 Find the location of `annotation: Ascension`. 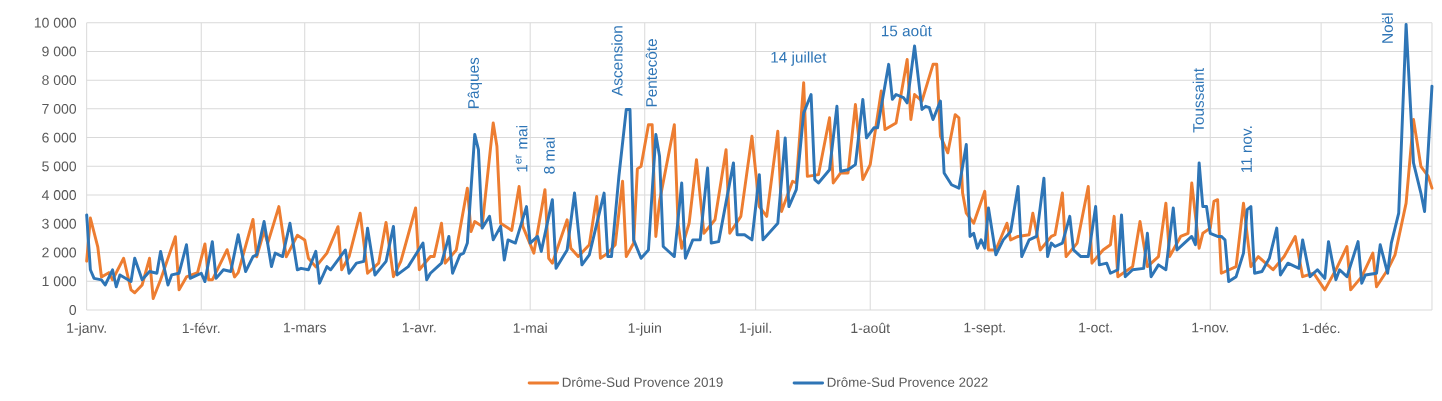

annotation: Ascension is located at coordinates (617, 61).